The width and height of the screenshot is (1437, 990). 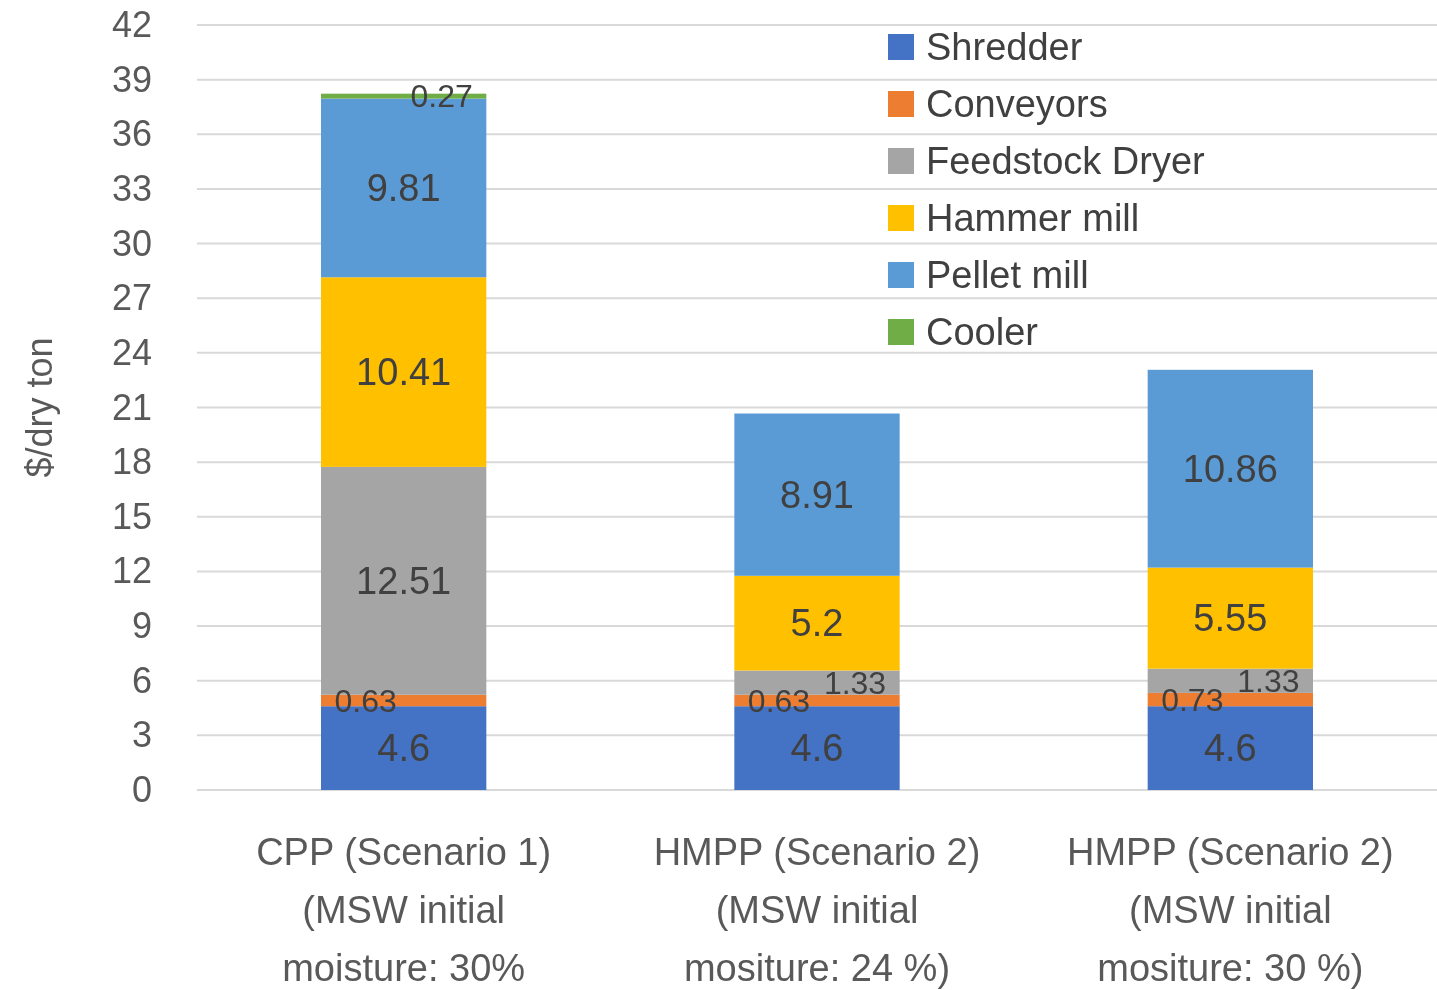 I want to click on legend-label: Pellet mill, so click(x=1007, y=275).